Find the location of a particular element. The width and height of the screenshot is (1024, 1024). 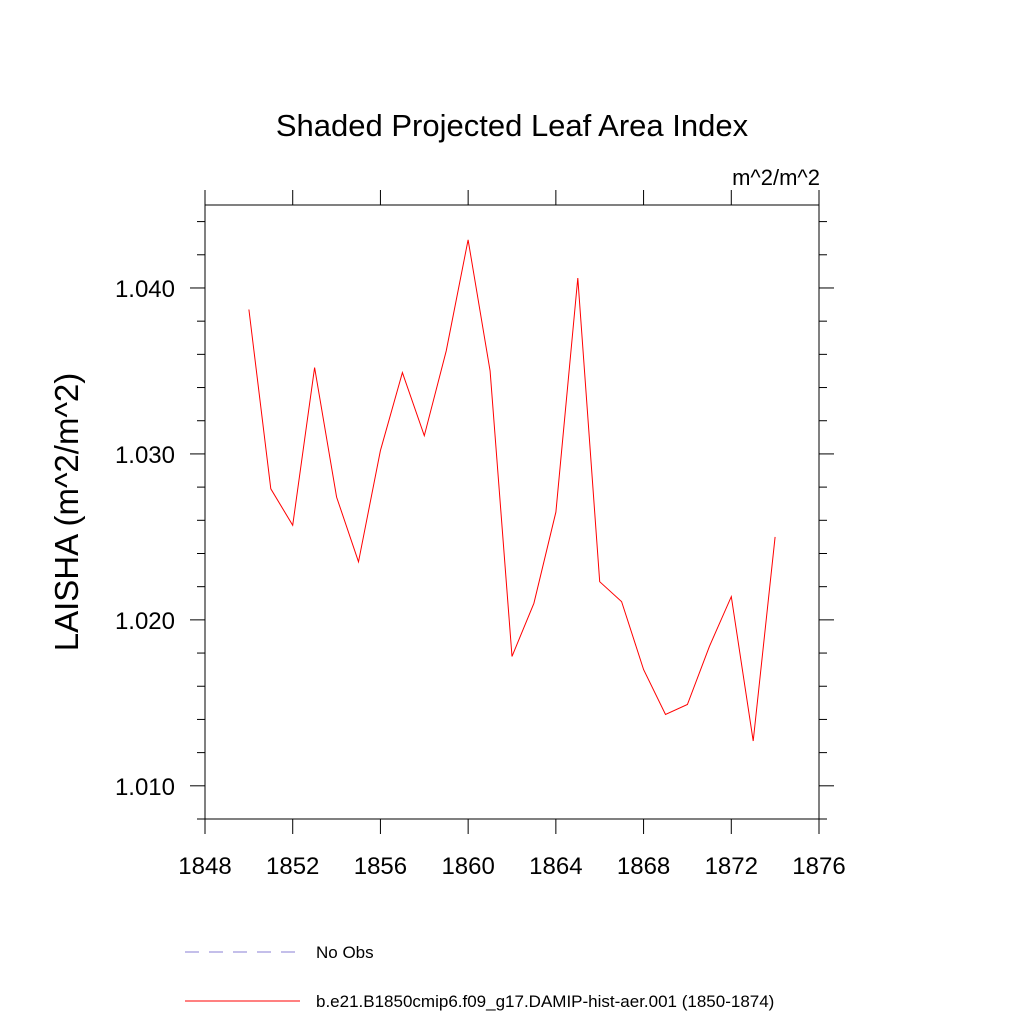

x-tick-label: 1876 is located at coordinates (818, 866).